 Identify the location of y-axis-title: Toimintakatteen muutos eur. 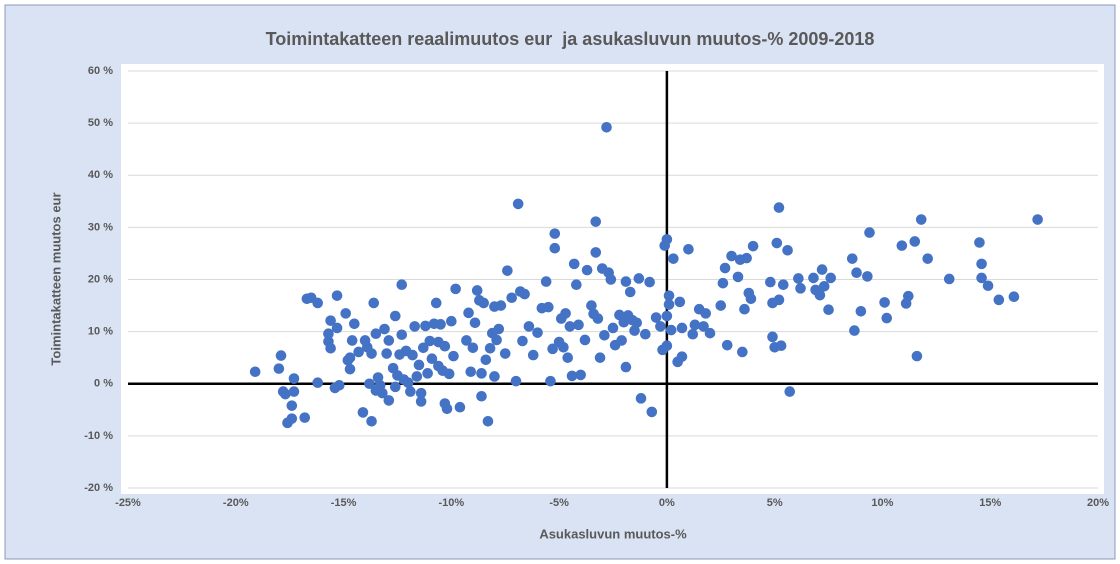
(55, 278).